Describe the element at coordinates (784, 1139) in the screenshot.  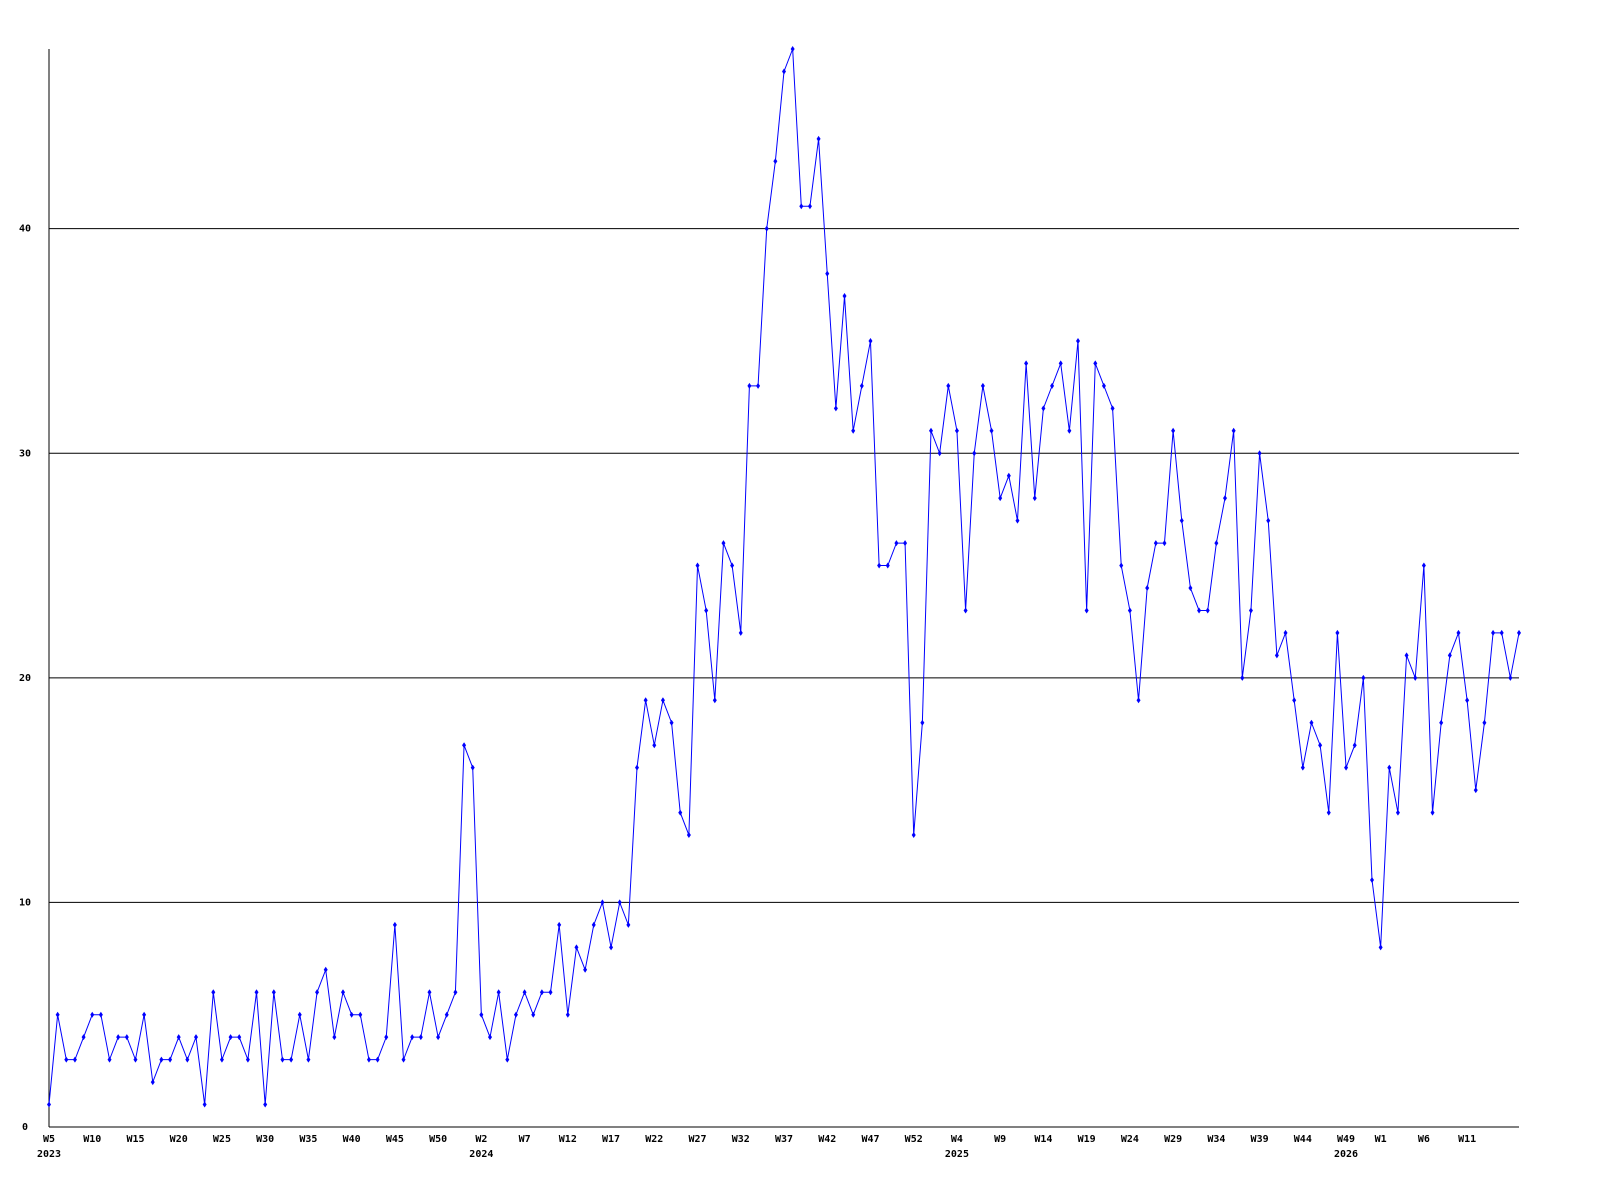
I see `x-tick-label: W37` at that location.